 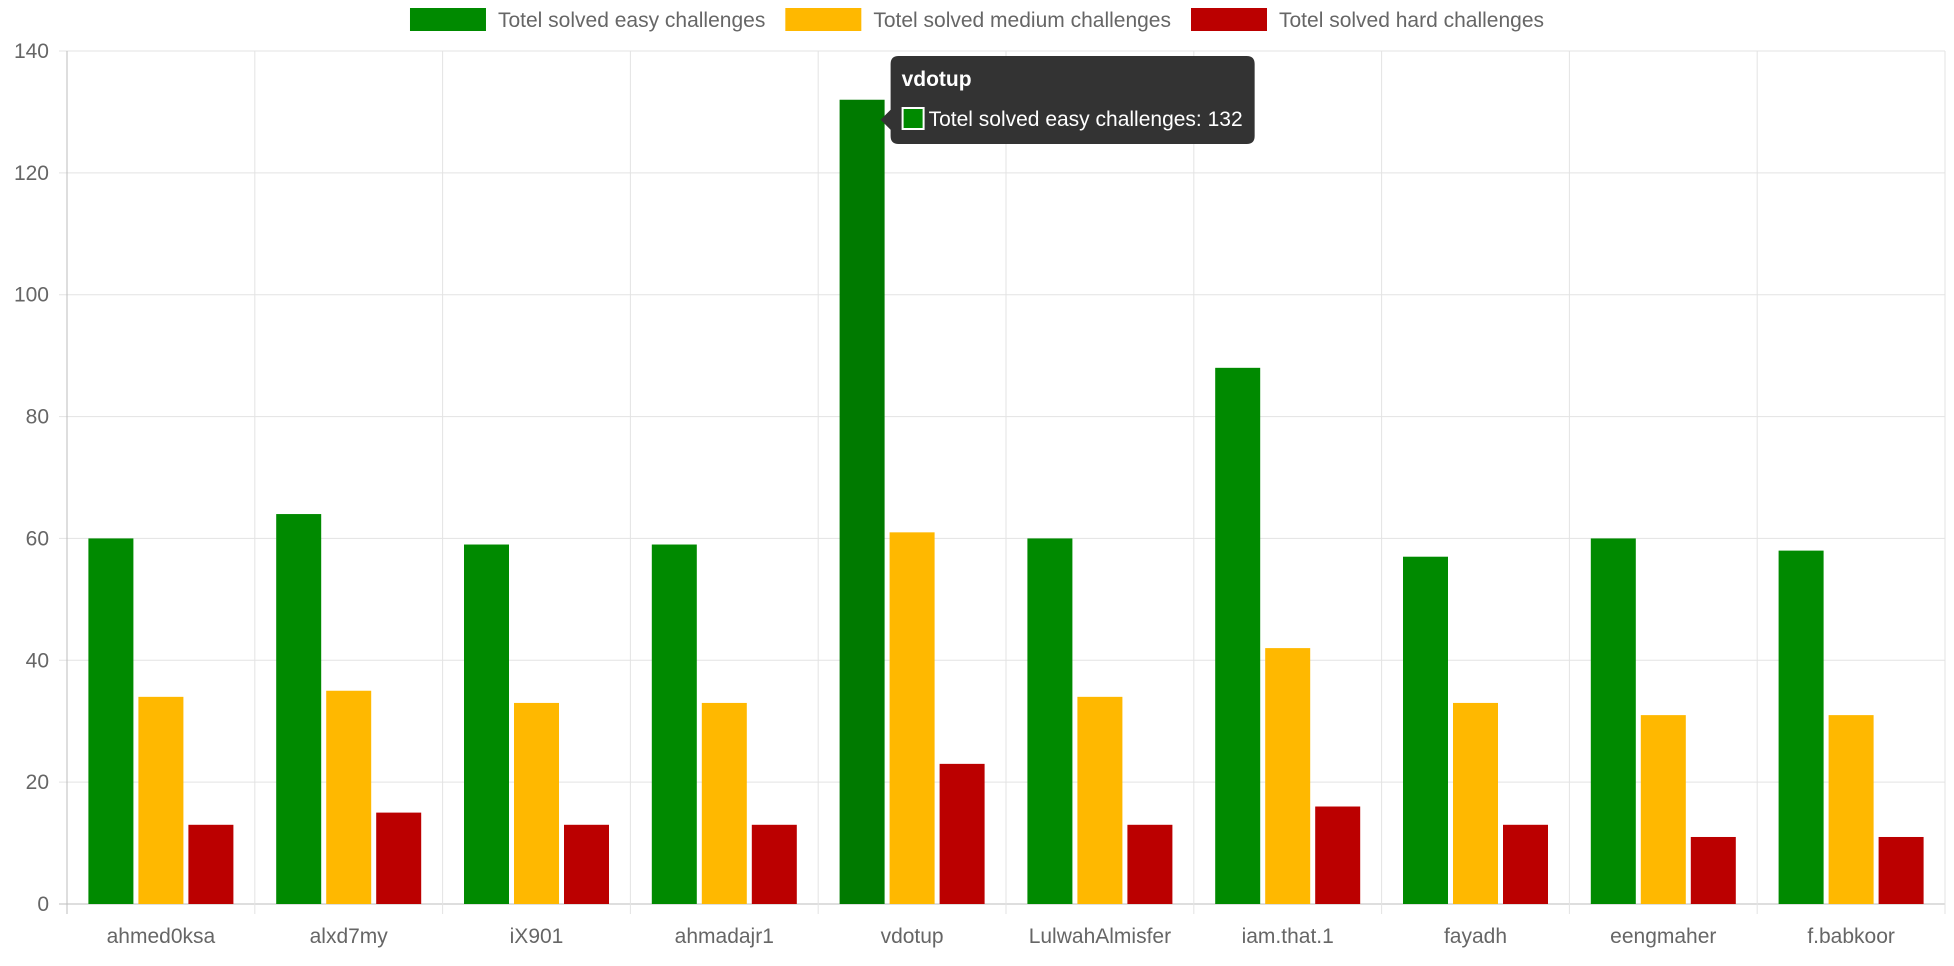 What do you see at coordinates (1901, 870) in the screenshot?
I see `bar-f.babkoor-series-2` at bounding box center [1901, 870].